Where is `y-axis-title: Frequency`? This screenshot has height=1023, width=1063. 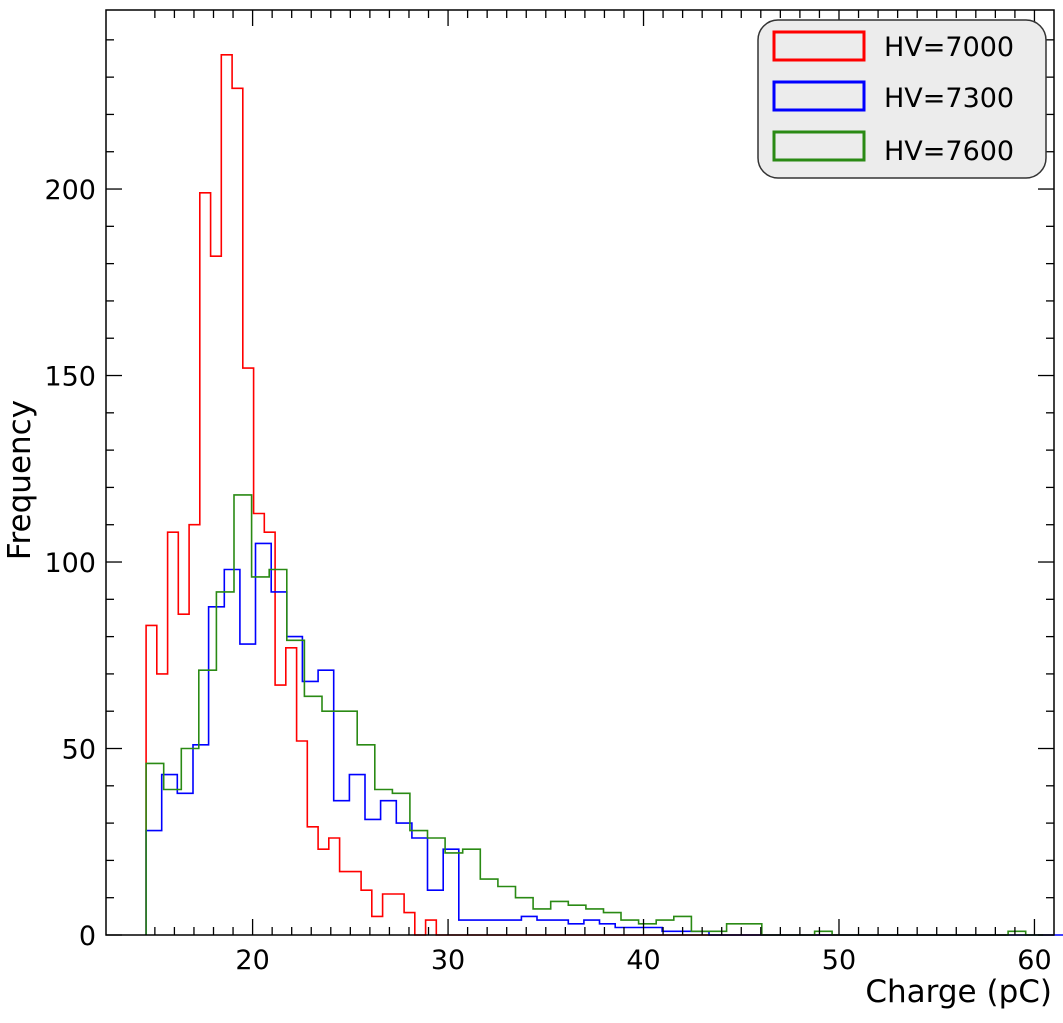
y-axis-title: Frequency is located at coordinates (20, 480).